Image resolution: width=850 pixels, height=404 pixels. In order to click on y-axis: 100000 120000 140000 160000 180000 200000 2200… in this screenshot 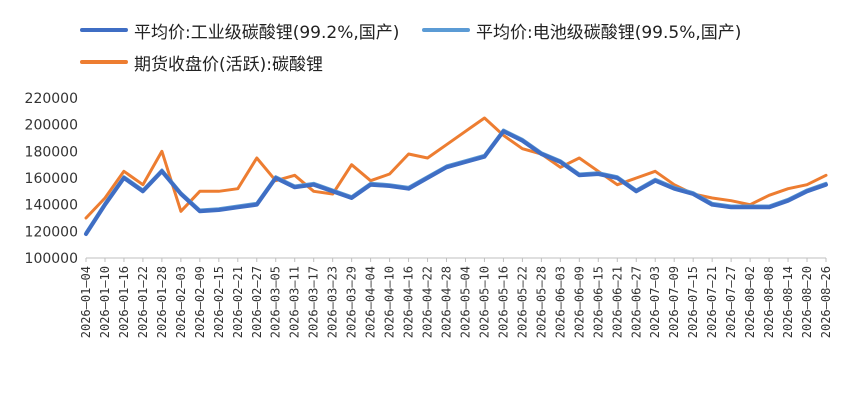, I will do `click(51, 179)`.